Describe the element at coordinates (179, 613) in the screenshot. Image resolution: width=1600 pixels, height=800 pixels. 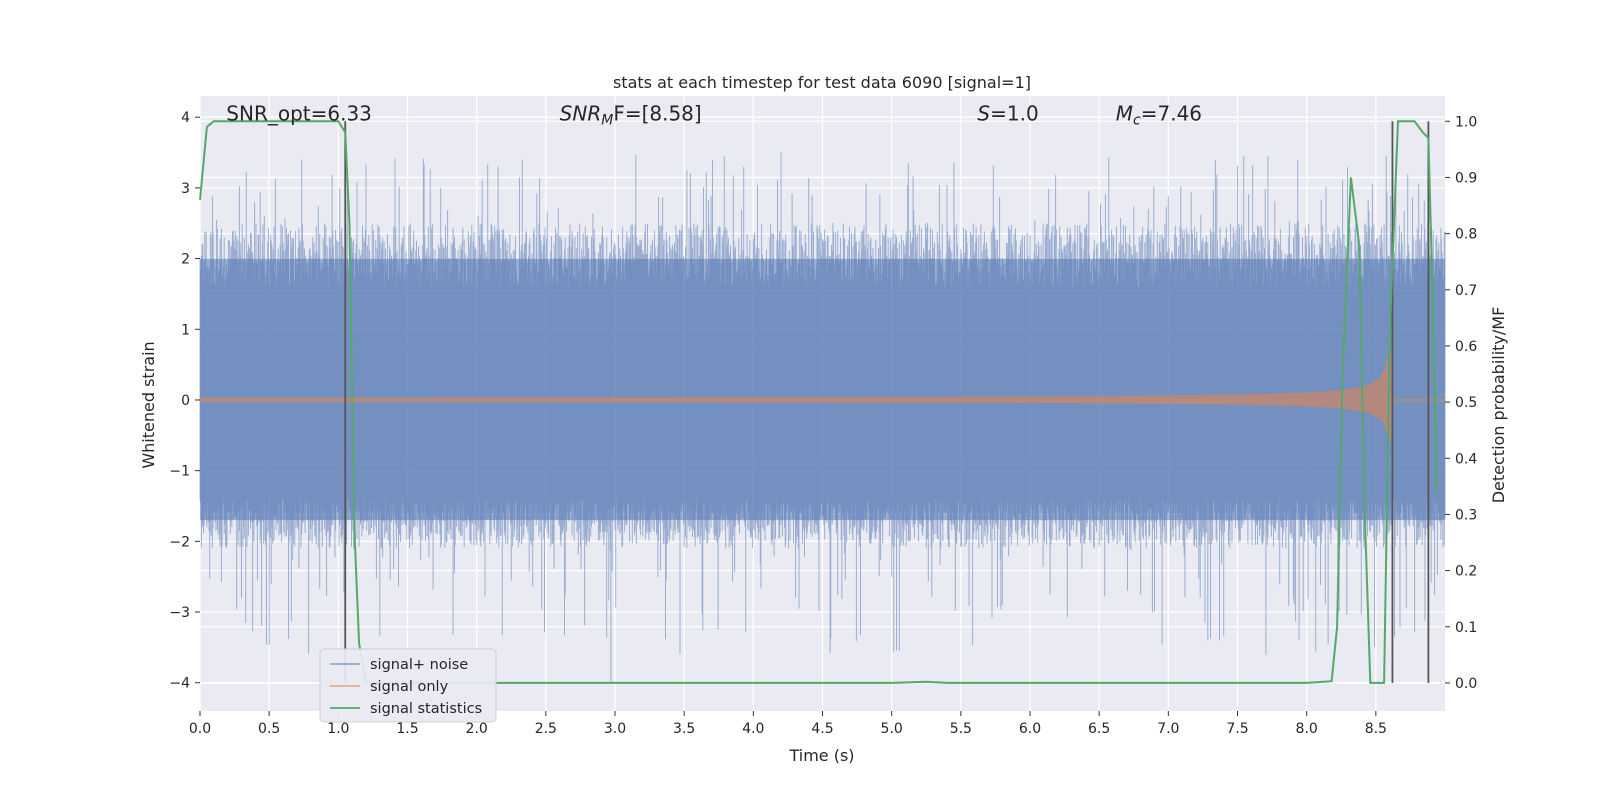
I see `y-tick-label-1: −3` at that location.